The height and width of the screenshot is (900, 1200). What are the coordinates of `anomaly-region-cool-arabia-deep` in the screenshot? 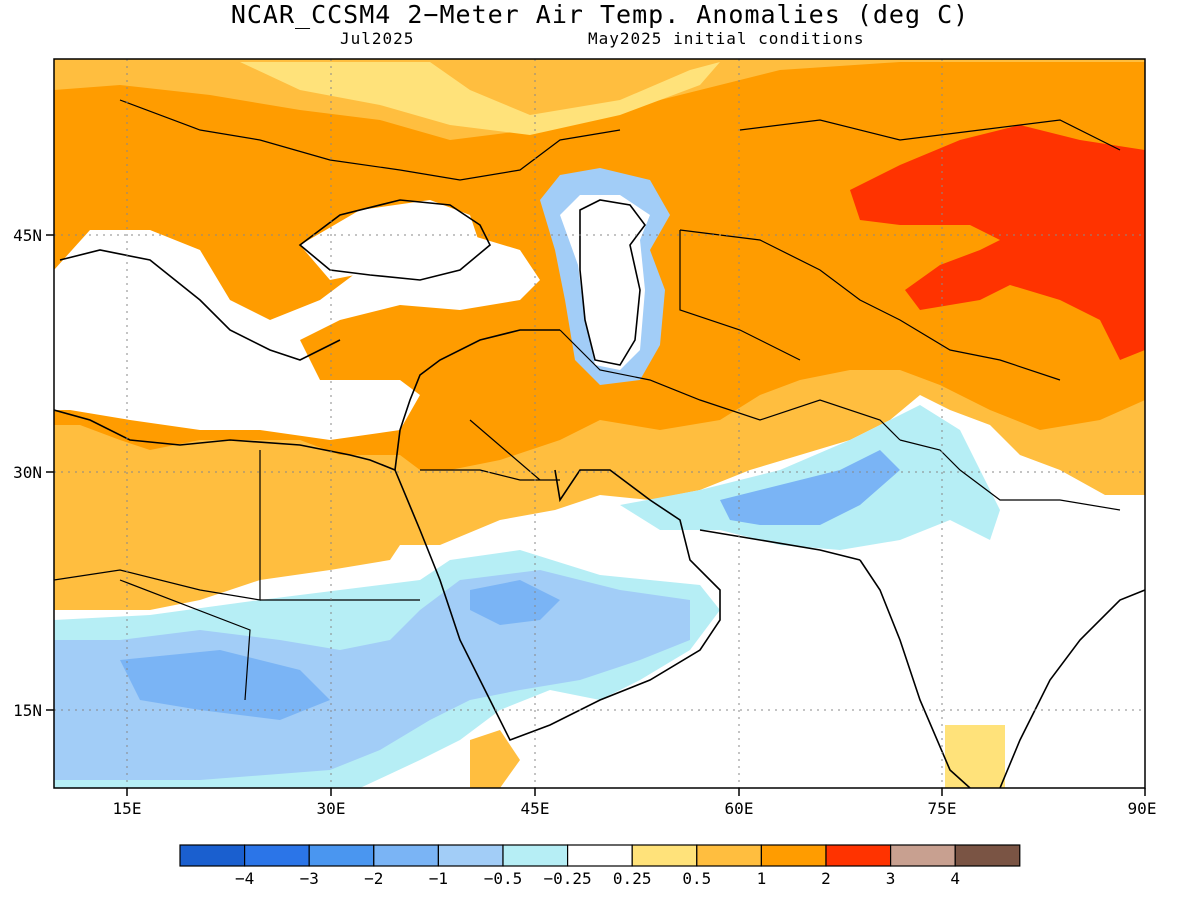 It's located at (340, 650).